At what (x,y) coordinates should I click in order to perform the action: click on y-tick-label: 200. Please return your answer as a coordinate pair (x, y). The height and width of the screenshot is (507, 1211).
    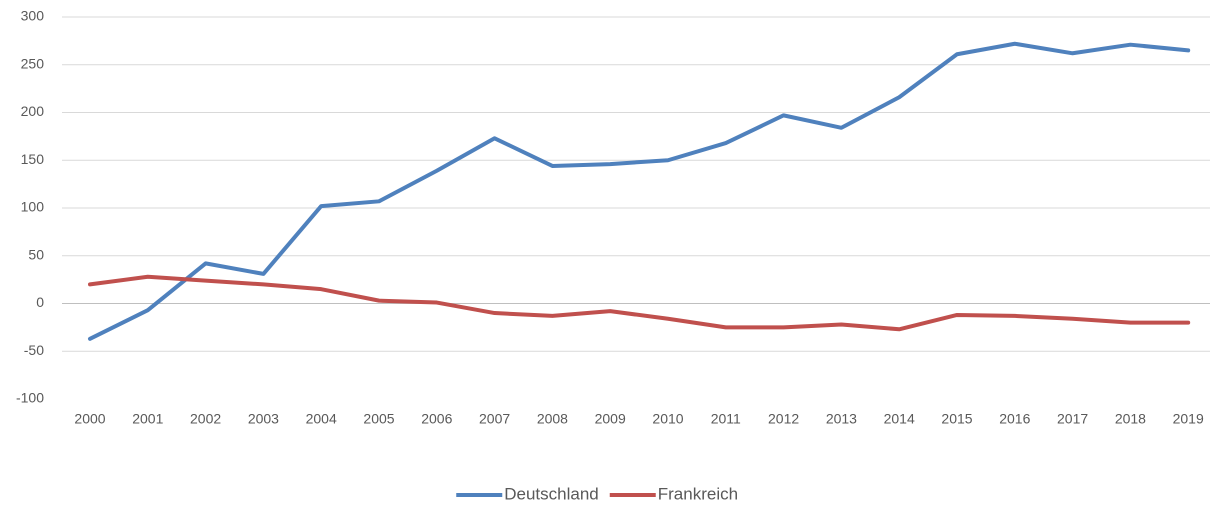
    Looking at the image, I should click on (33, 111).